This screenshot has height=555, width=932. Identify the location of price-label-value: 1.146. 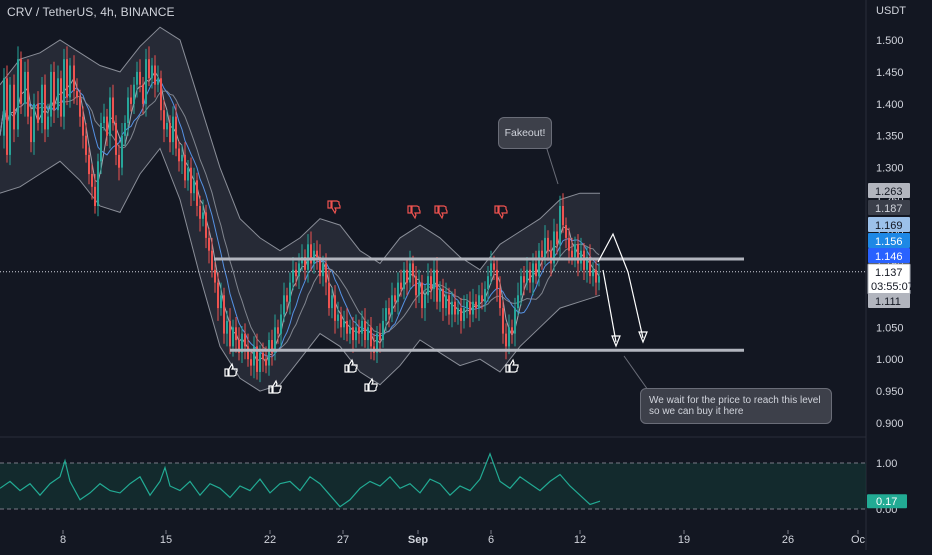
(889, 257).